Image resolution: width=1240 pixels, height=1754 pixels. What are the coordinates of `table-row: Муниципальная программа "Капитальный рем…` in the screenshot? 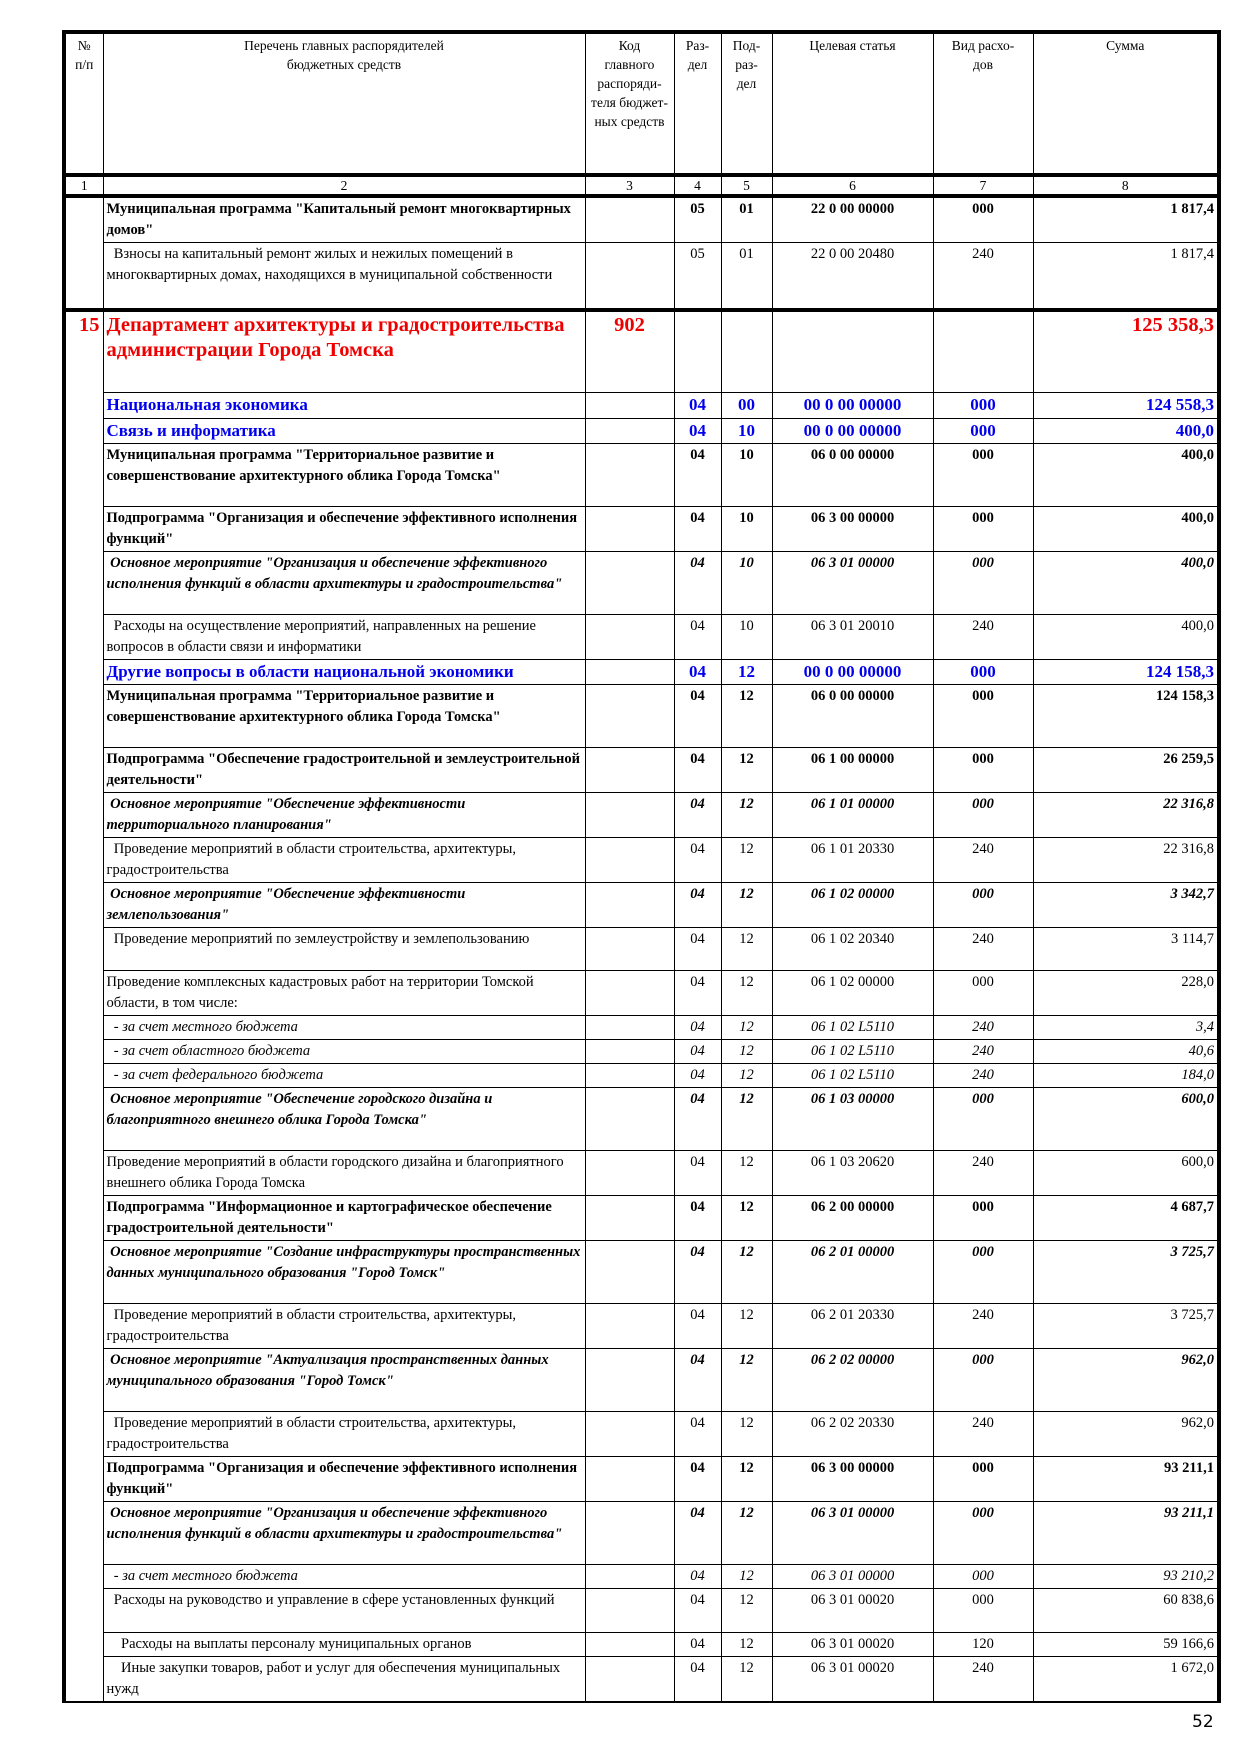 It's located at (641, 219).